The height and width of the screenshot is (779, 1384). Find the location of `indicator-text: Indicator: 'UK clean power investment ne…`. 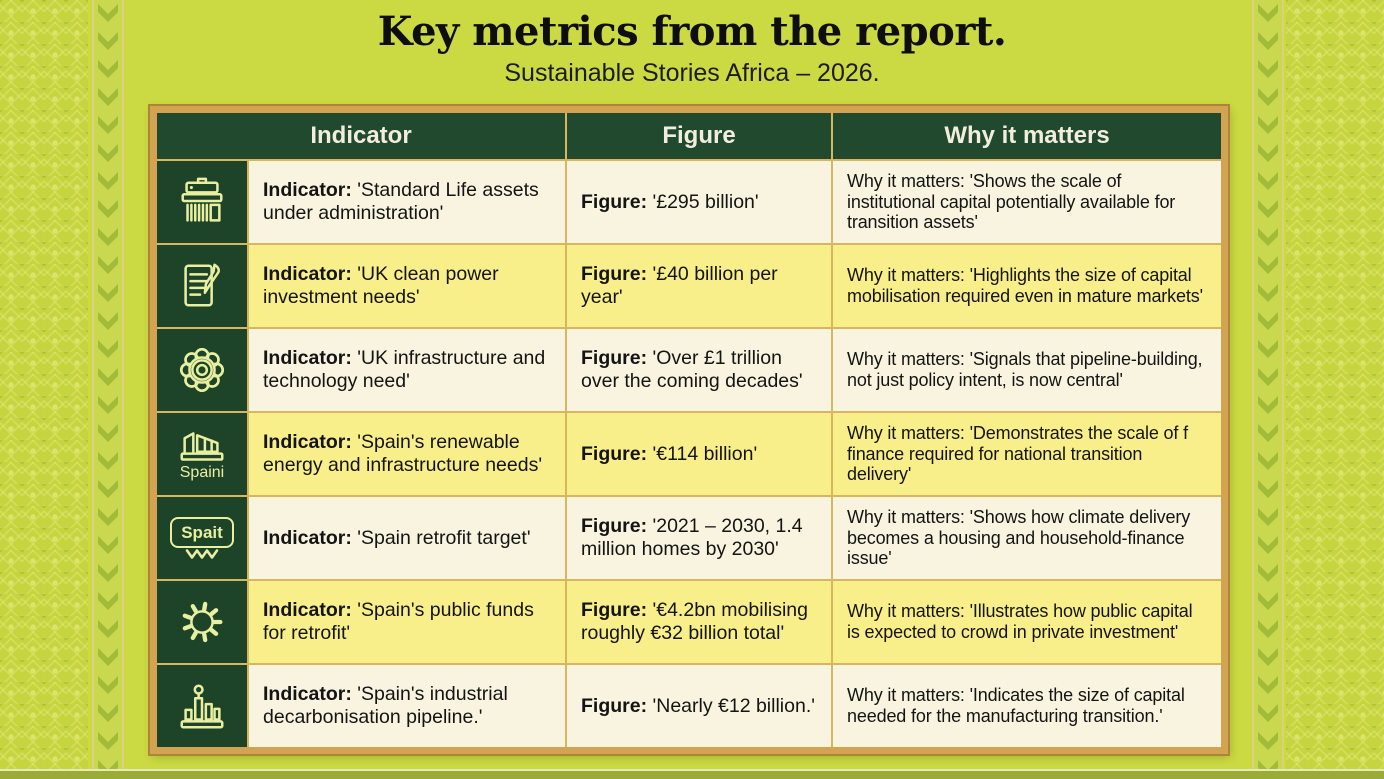

indicator-text: Indicator: 'UK clean power investment ne… is located at coordinates (381, 285).